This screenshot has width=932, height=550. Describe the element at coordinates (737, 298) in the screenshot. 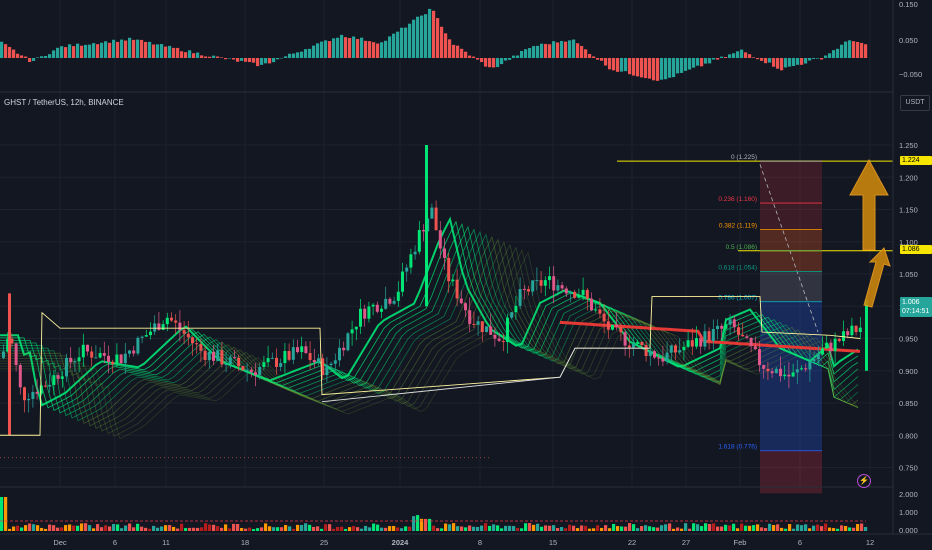

I see `fib-level-label: 0.786 (1.007)` at that location.